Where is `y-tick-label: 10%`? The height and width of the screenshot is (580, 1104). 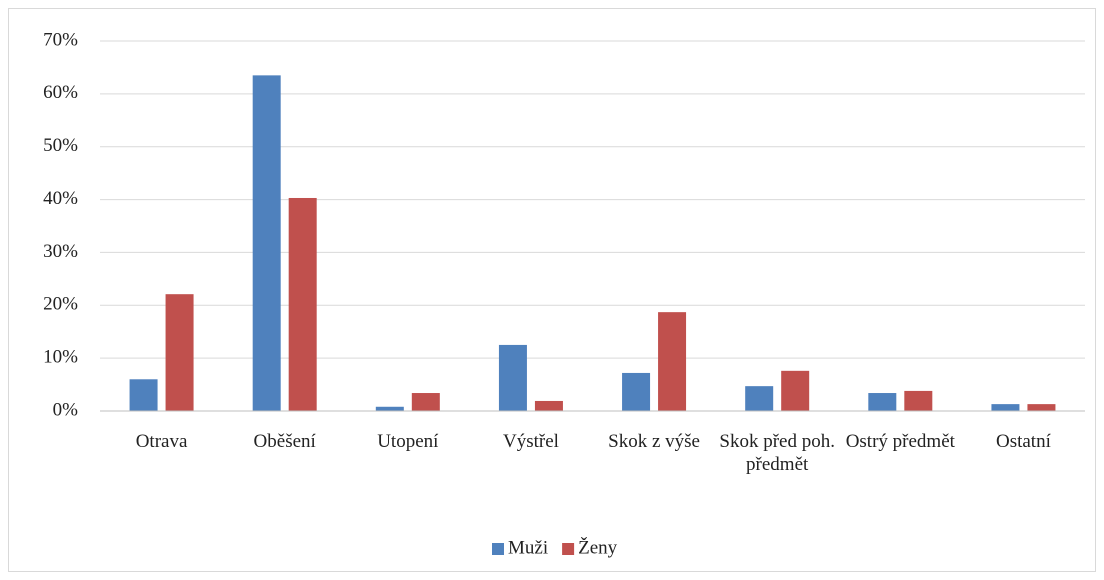
y-tick-label: 10% is located at coordinates (60, 357).